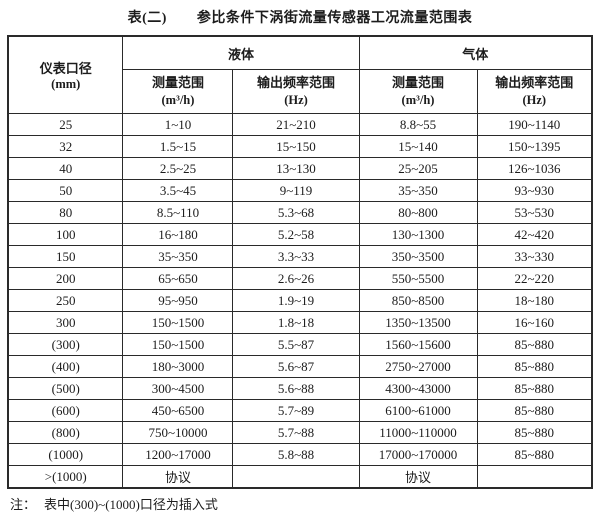 This screenshot has height=513, width=600. I want to click on value-cell: 65~650, so click(178, 278).